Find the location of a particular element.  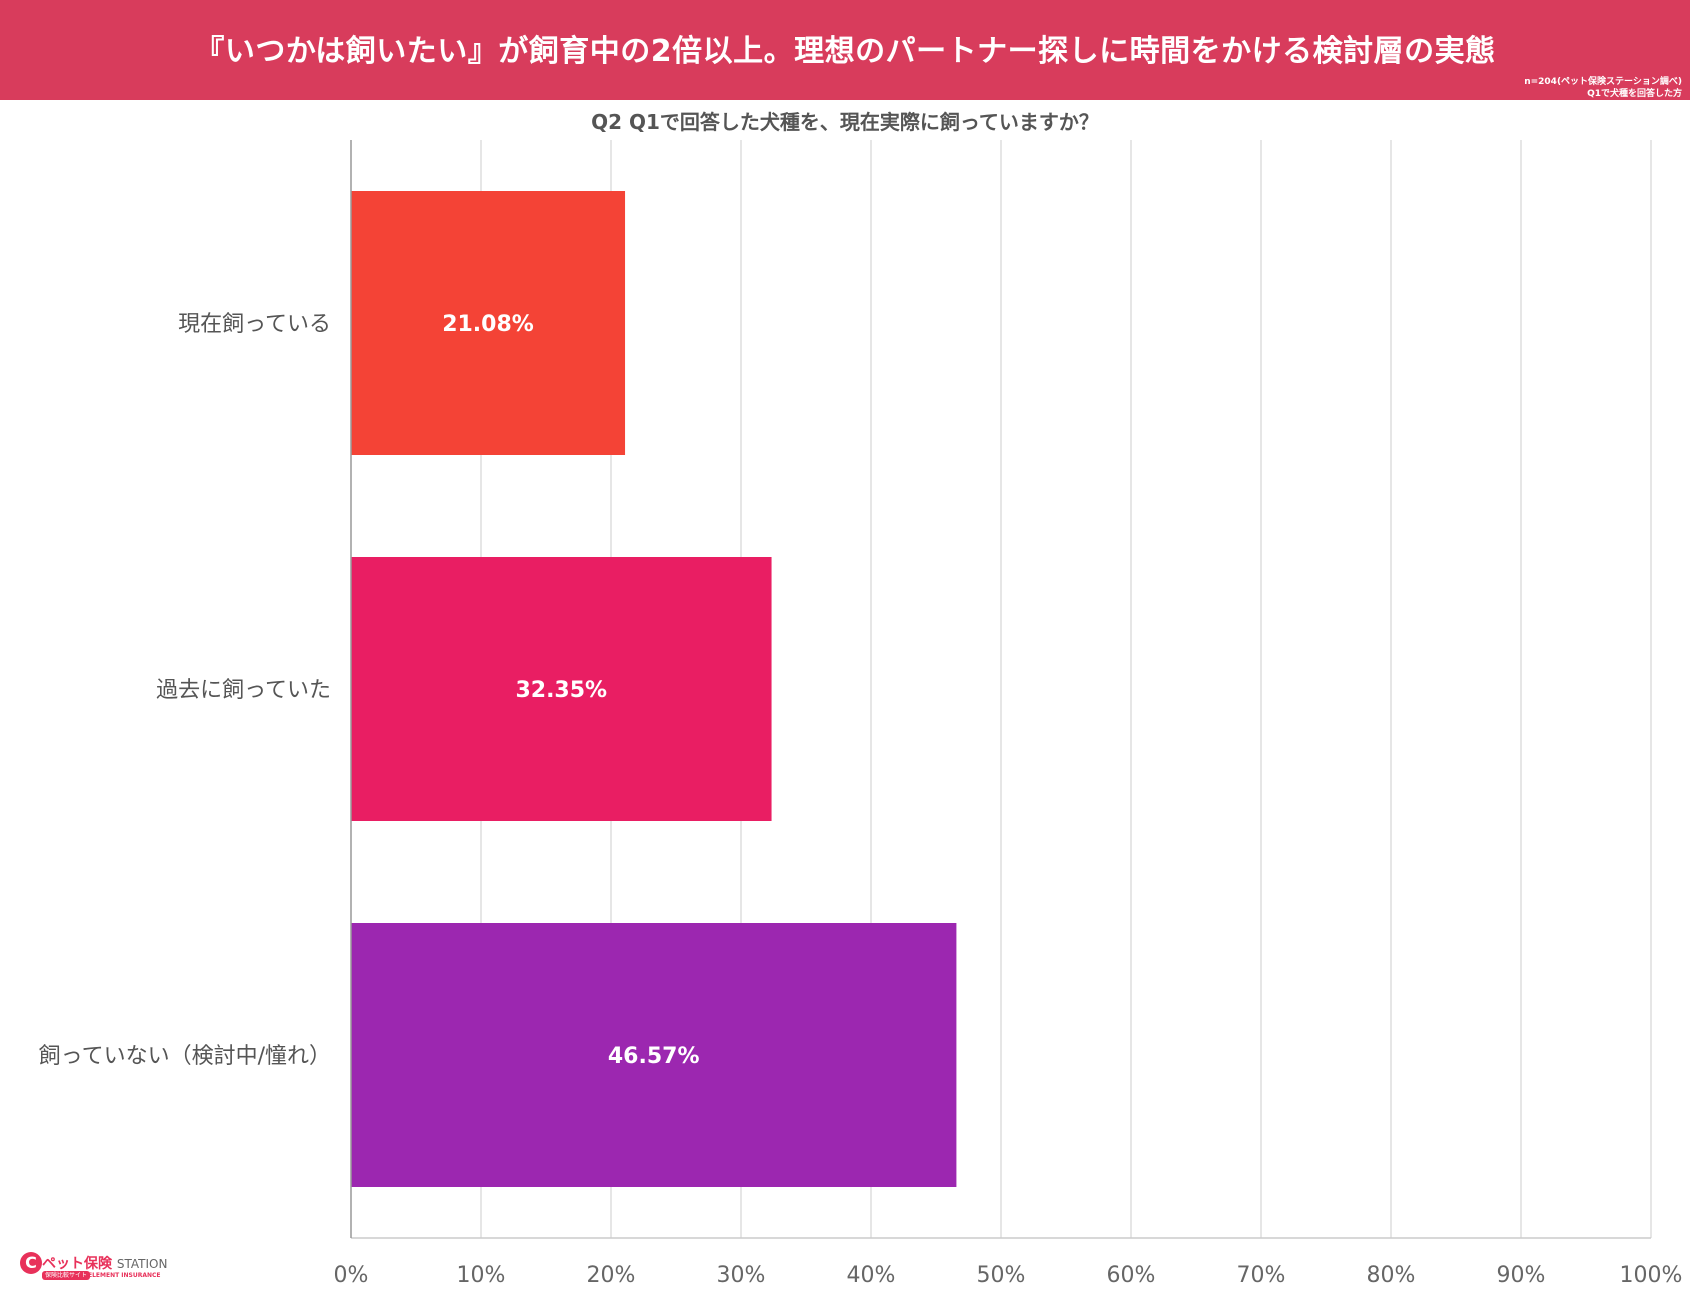

chart-title: Q2 Q1で回答した犬種を、現在実際に飼っていますか？ is located at coordinates (845, 122).